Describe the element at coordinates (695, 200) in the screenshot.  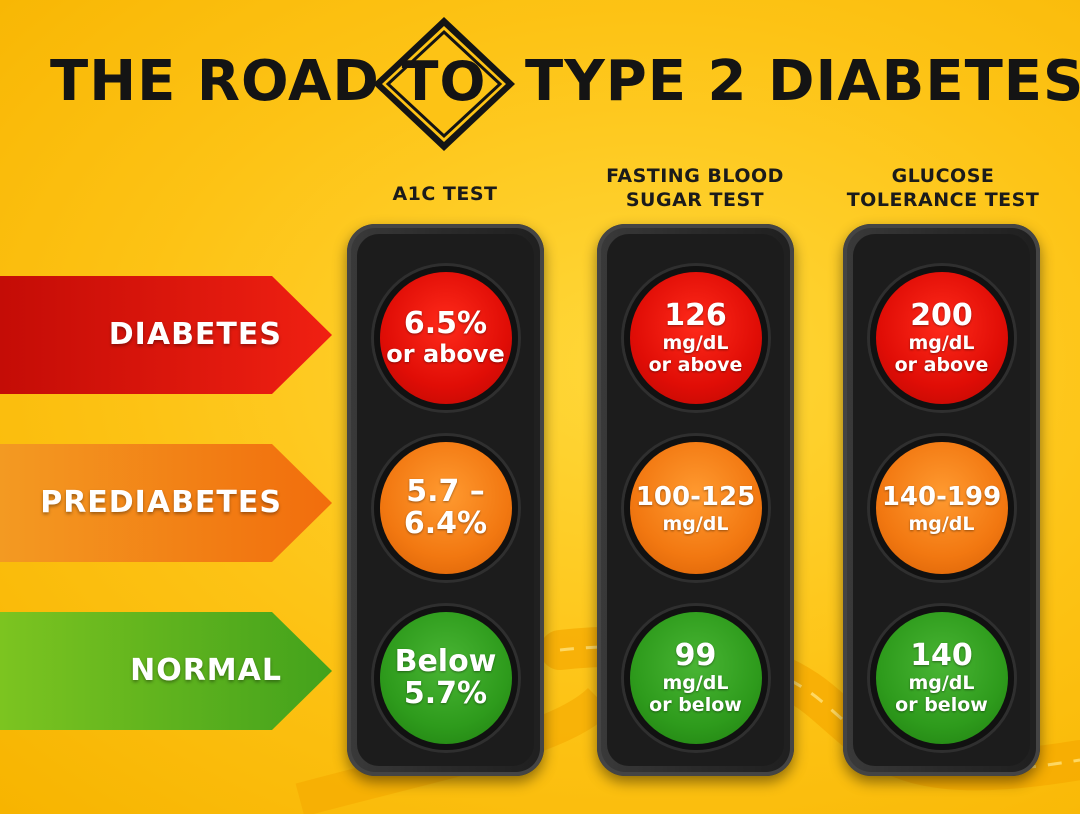
I see `column-header-line2: SUGAR TEST` at that location.